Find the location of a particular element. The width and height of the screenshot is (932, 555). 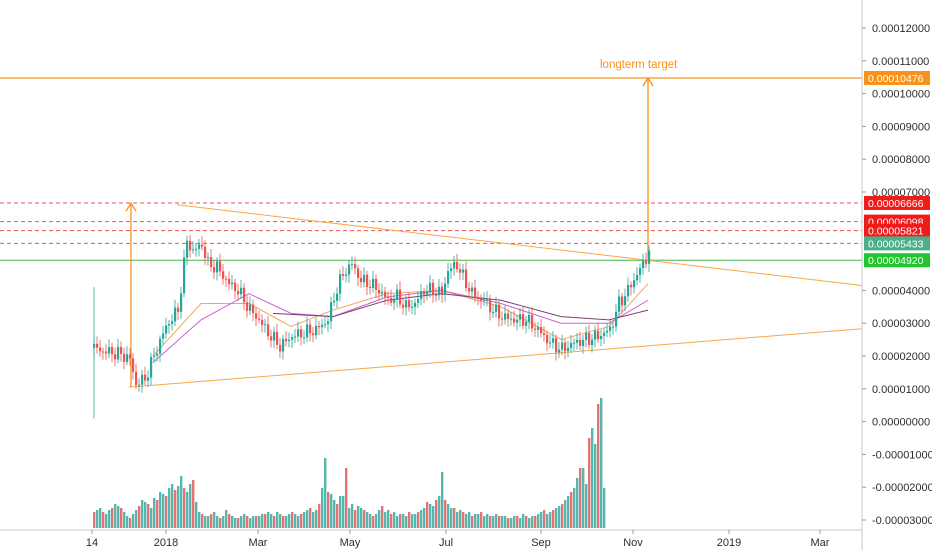

y-tick-label: 0.00002000 is located at coordinates (901, 357).